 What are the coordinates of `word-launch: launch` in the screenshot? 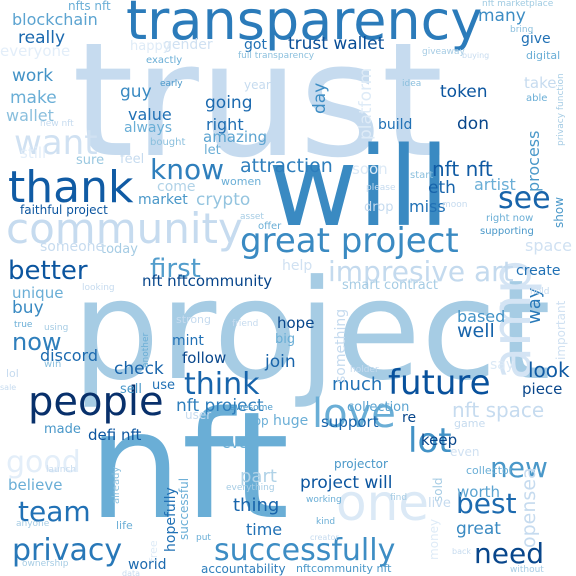 It's located at (61, 470).